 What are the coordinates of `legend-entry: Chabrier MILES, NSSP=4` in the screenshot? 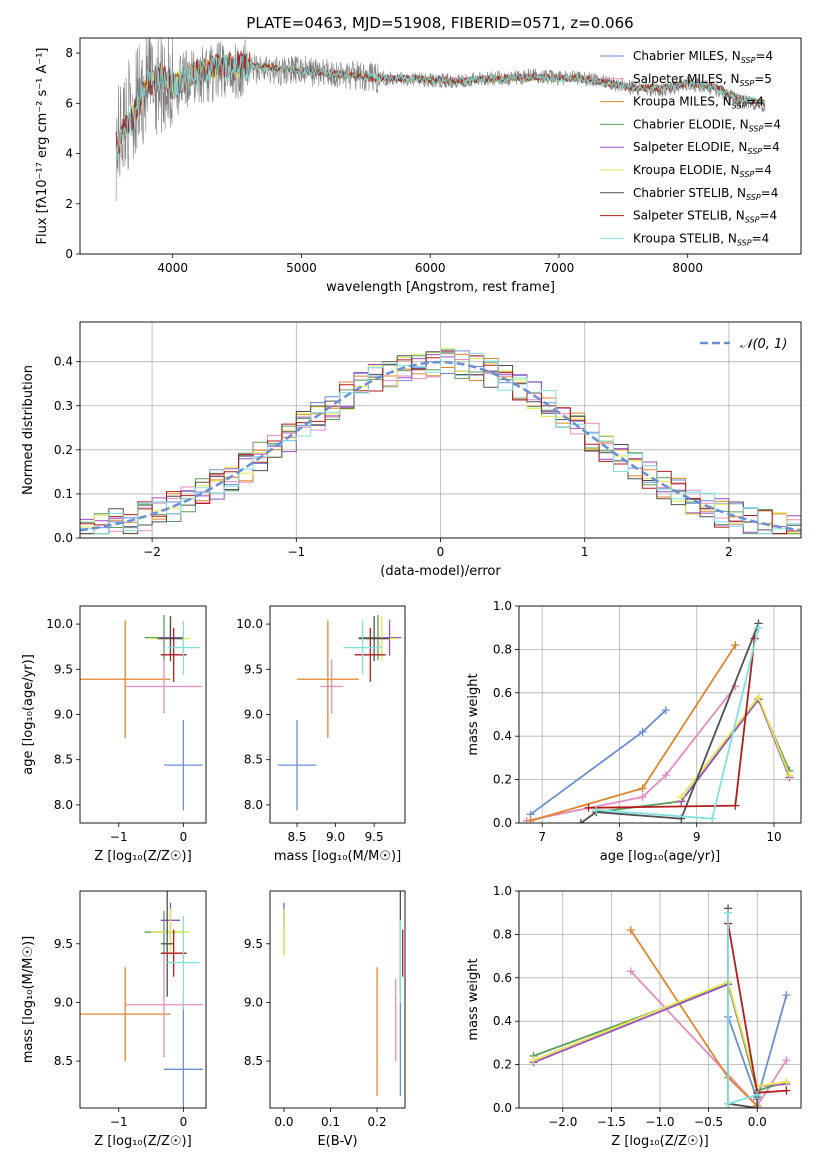 It's located at (703, 57).